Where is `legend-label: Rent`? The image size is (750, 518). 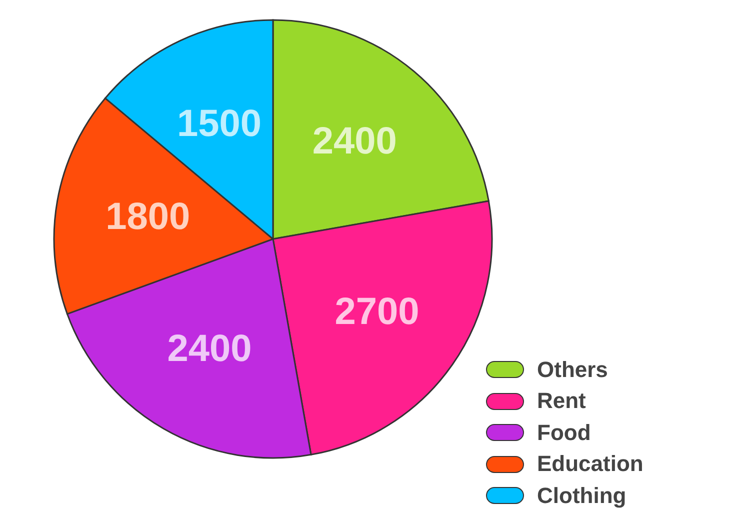
legend-label: Rent is located at coordinates (561, 401).